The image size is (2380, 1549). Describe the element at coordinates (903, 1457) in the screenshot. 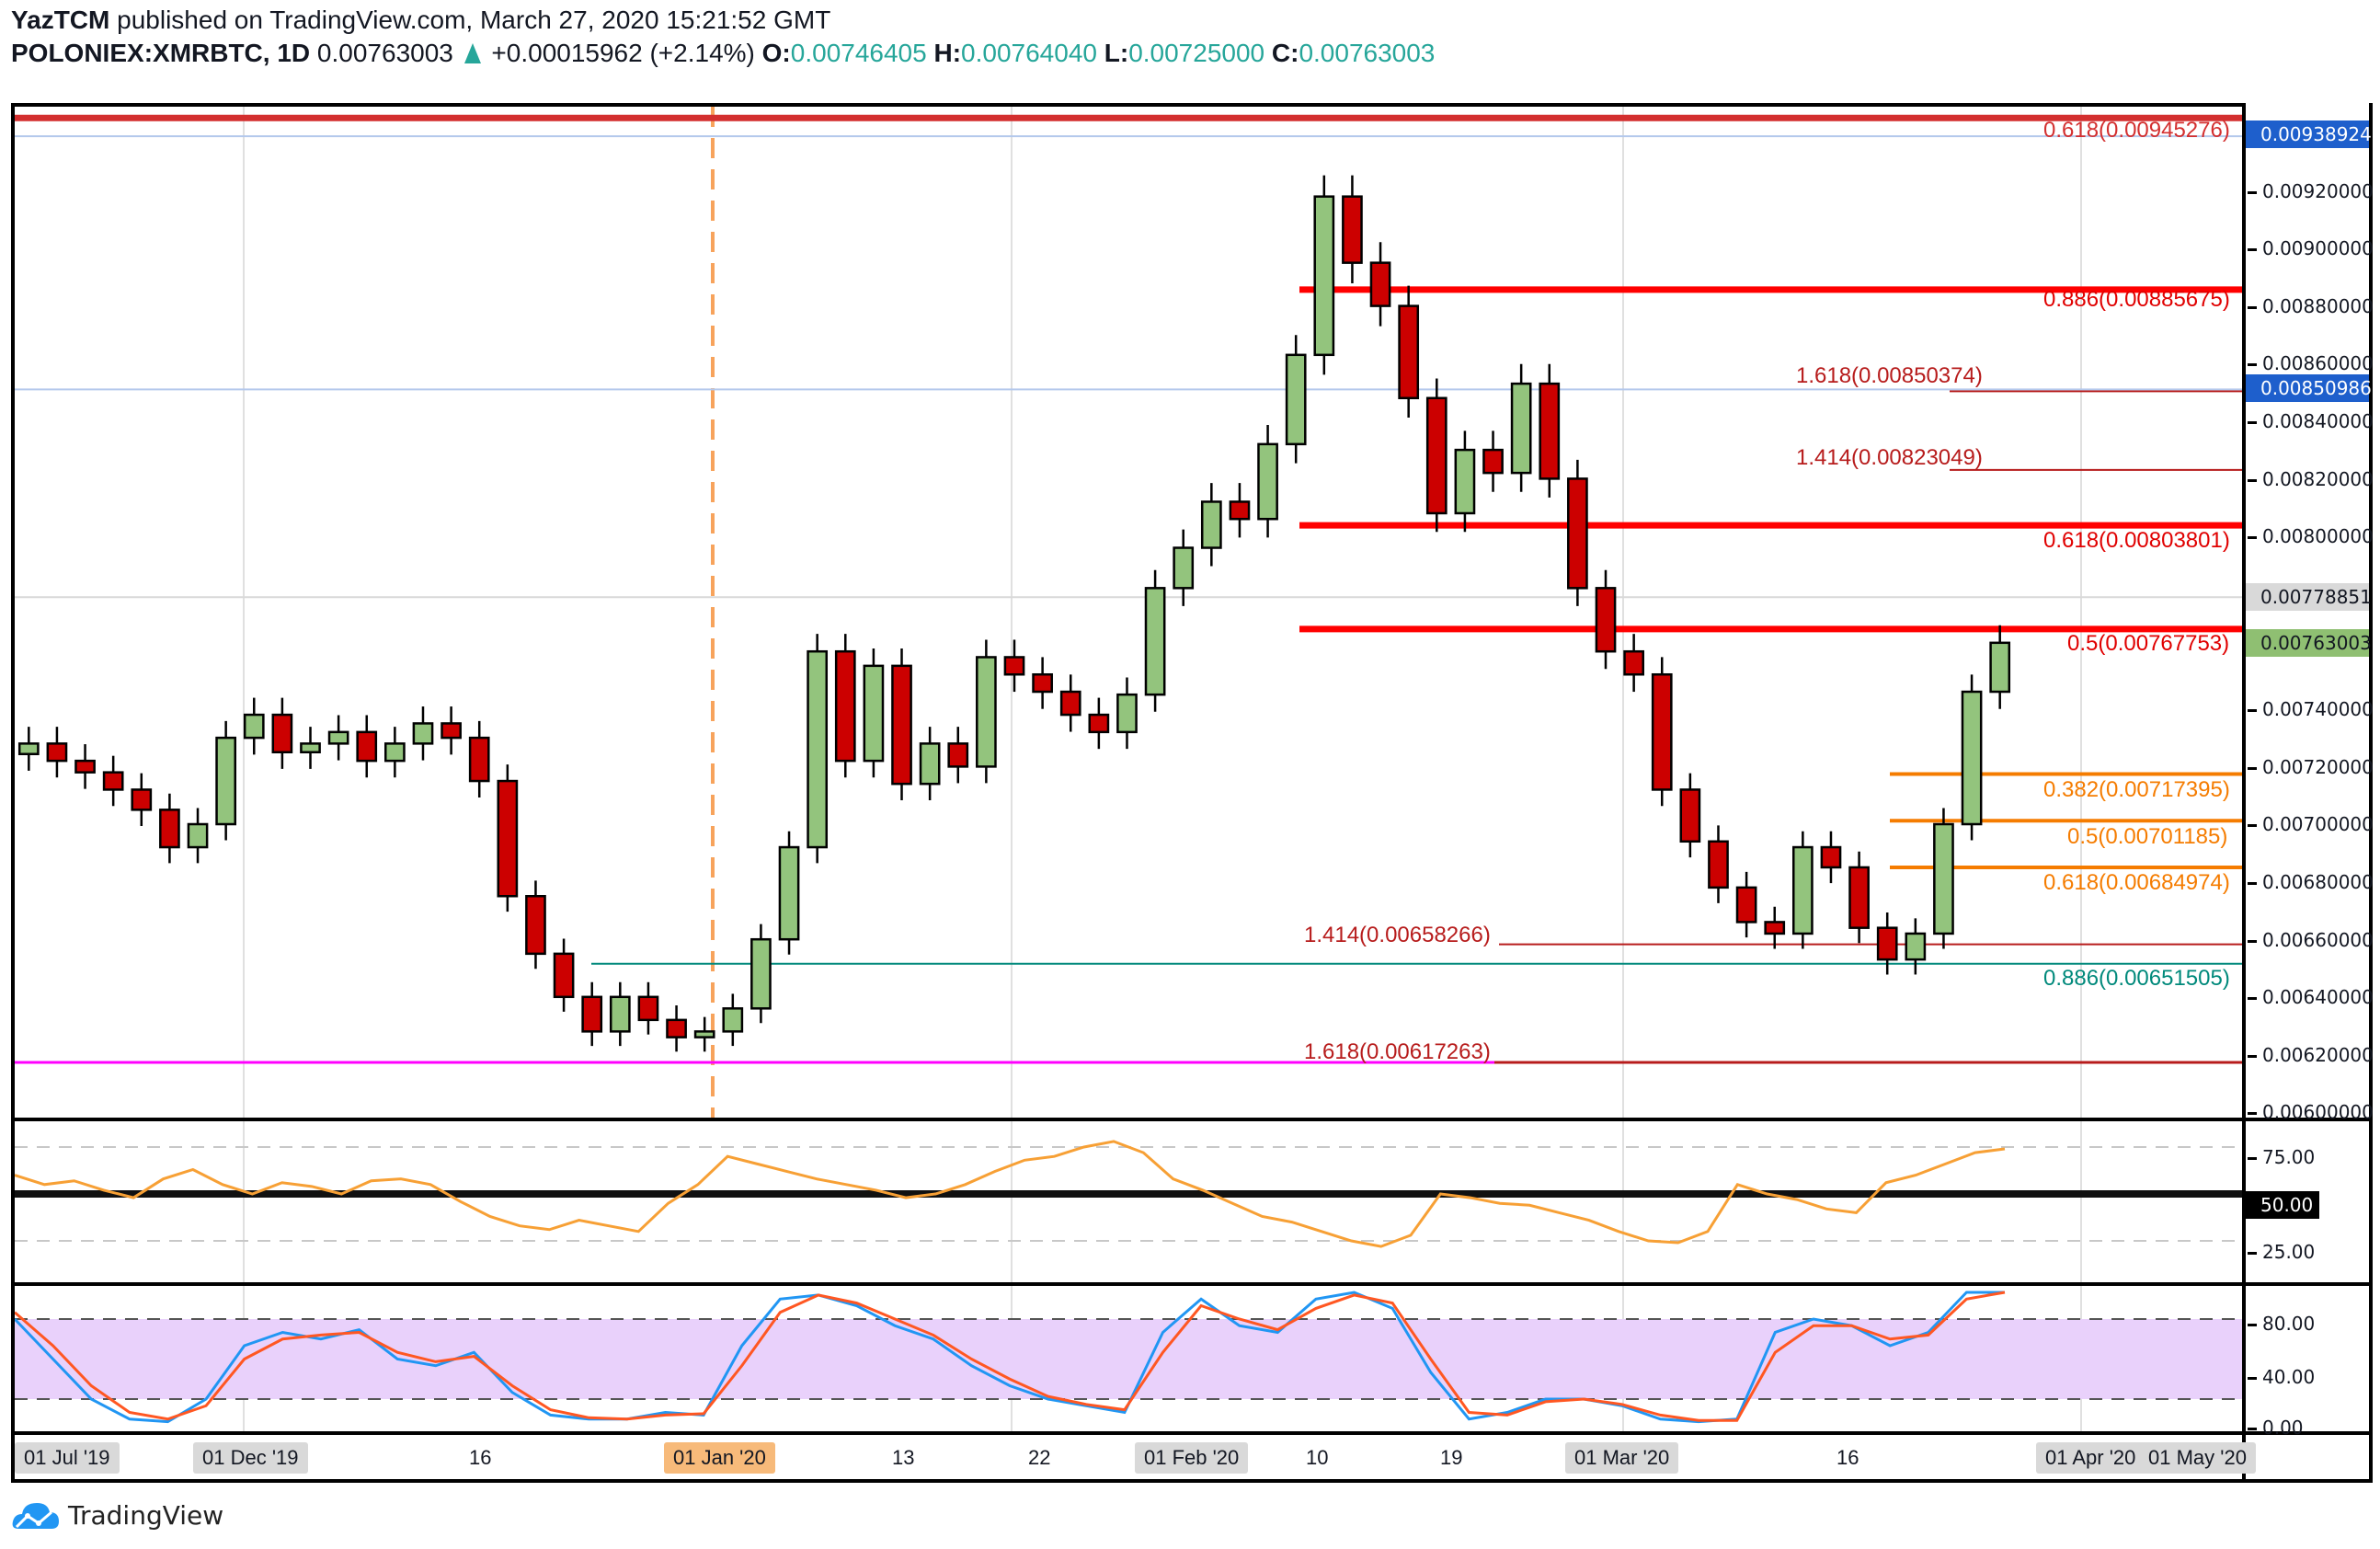

I see `time-label: 13` at that location.